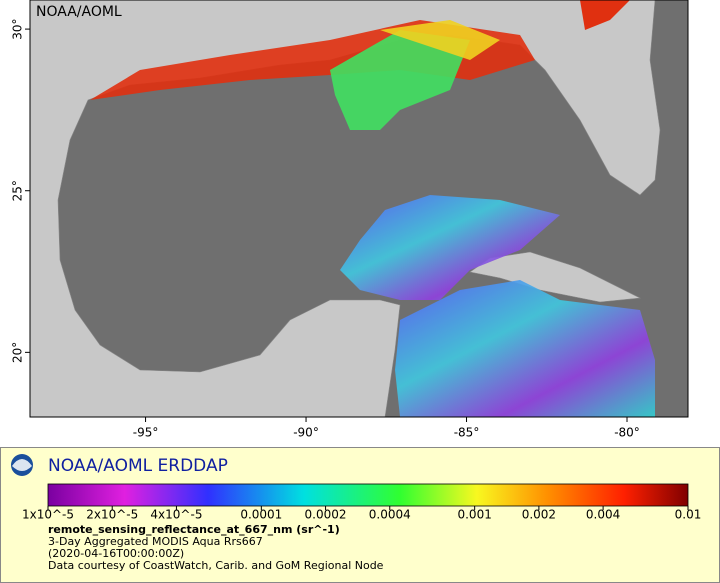 This screenshot has height=583, width=720. I want to click on caribbean-data, so click(525, 348).